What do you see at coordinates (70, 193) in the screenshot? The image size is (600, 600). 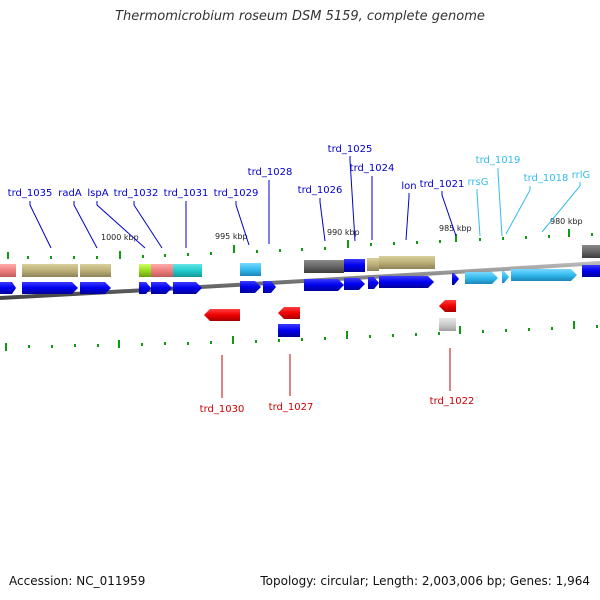 I see `gene-label-radA: radA` at bounding box center [70, 193].